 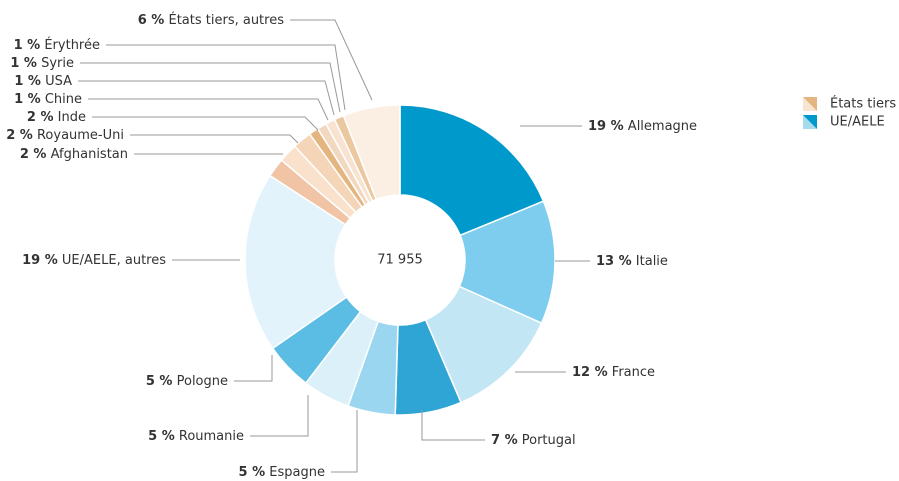 What do you see at coordinates (114, 260) in the screenshot?
I see `category-label: UE/AELE, autres` at bounding box center [114, 260].